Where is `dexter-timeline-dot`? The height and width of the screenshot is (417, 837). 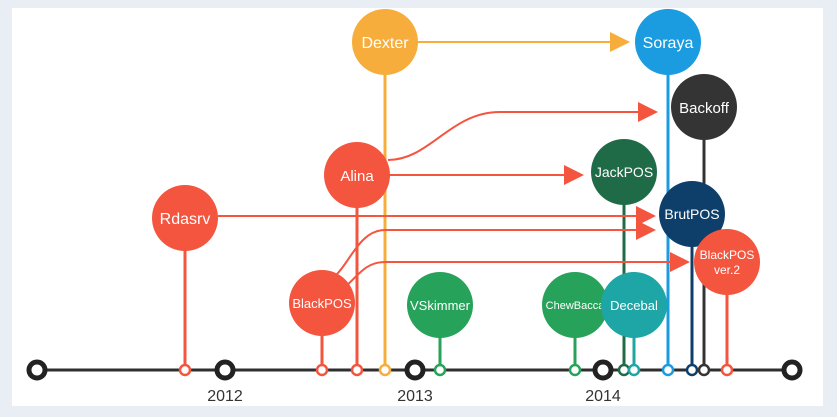 dexter-timeline-dot is located at coordinates (385, 370).